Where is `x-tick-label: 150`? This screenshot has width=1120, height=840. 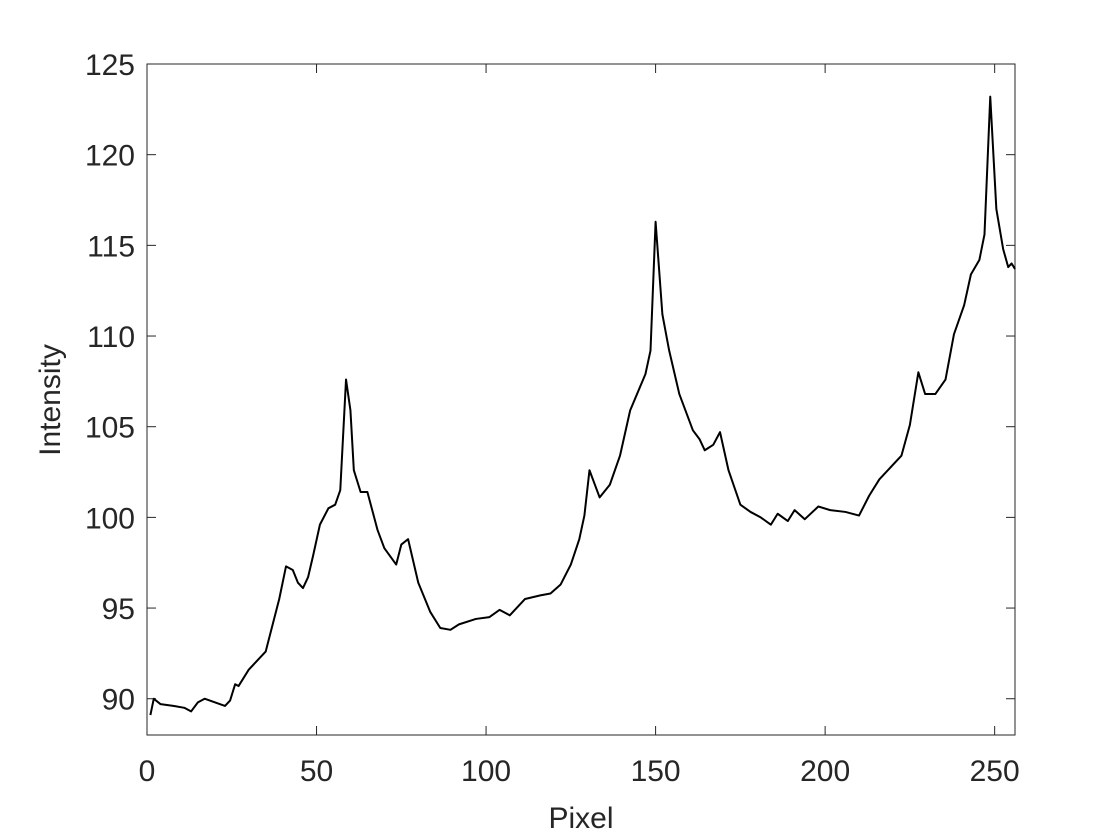
x-tick-label: 150 is located at coordinates (656, 771).